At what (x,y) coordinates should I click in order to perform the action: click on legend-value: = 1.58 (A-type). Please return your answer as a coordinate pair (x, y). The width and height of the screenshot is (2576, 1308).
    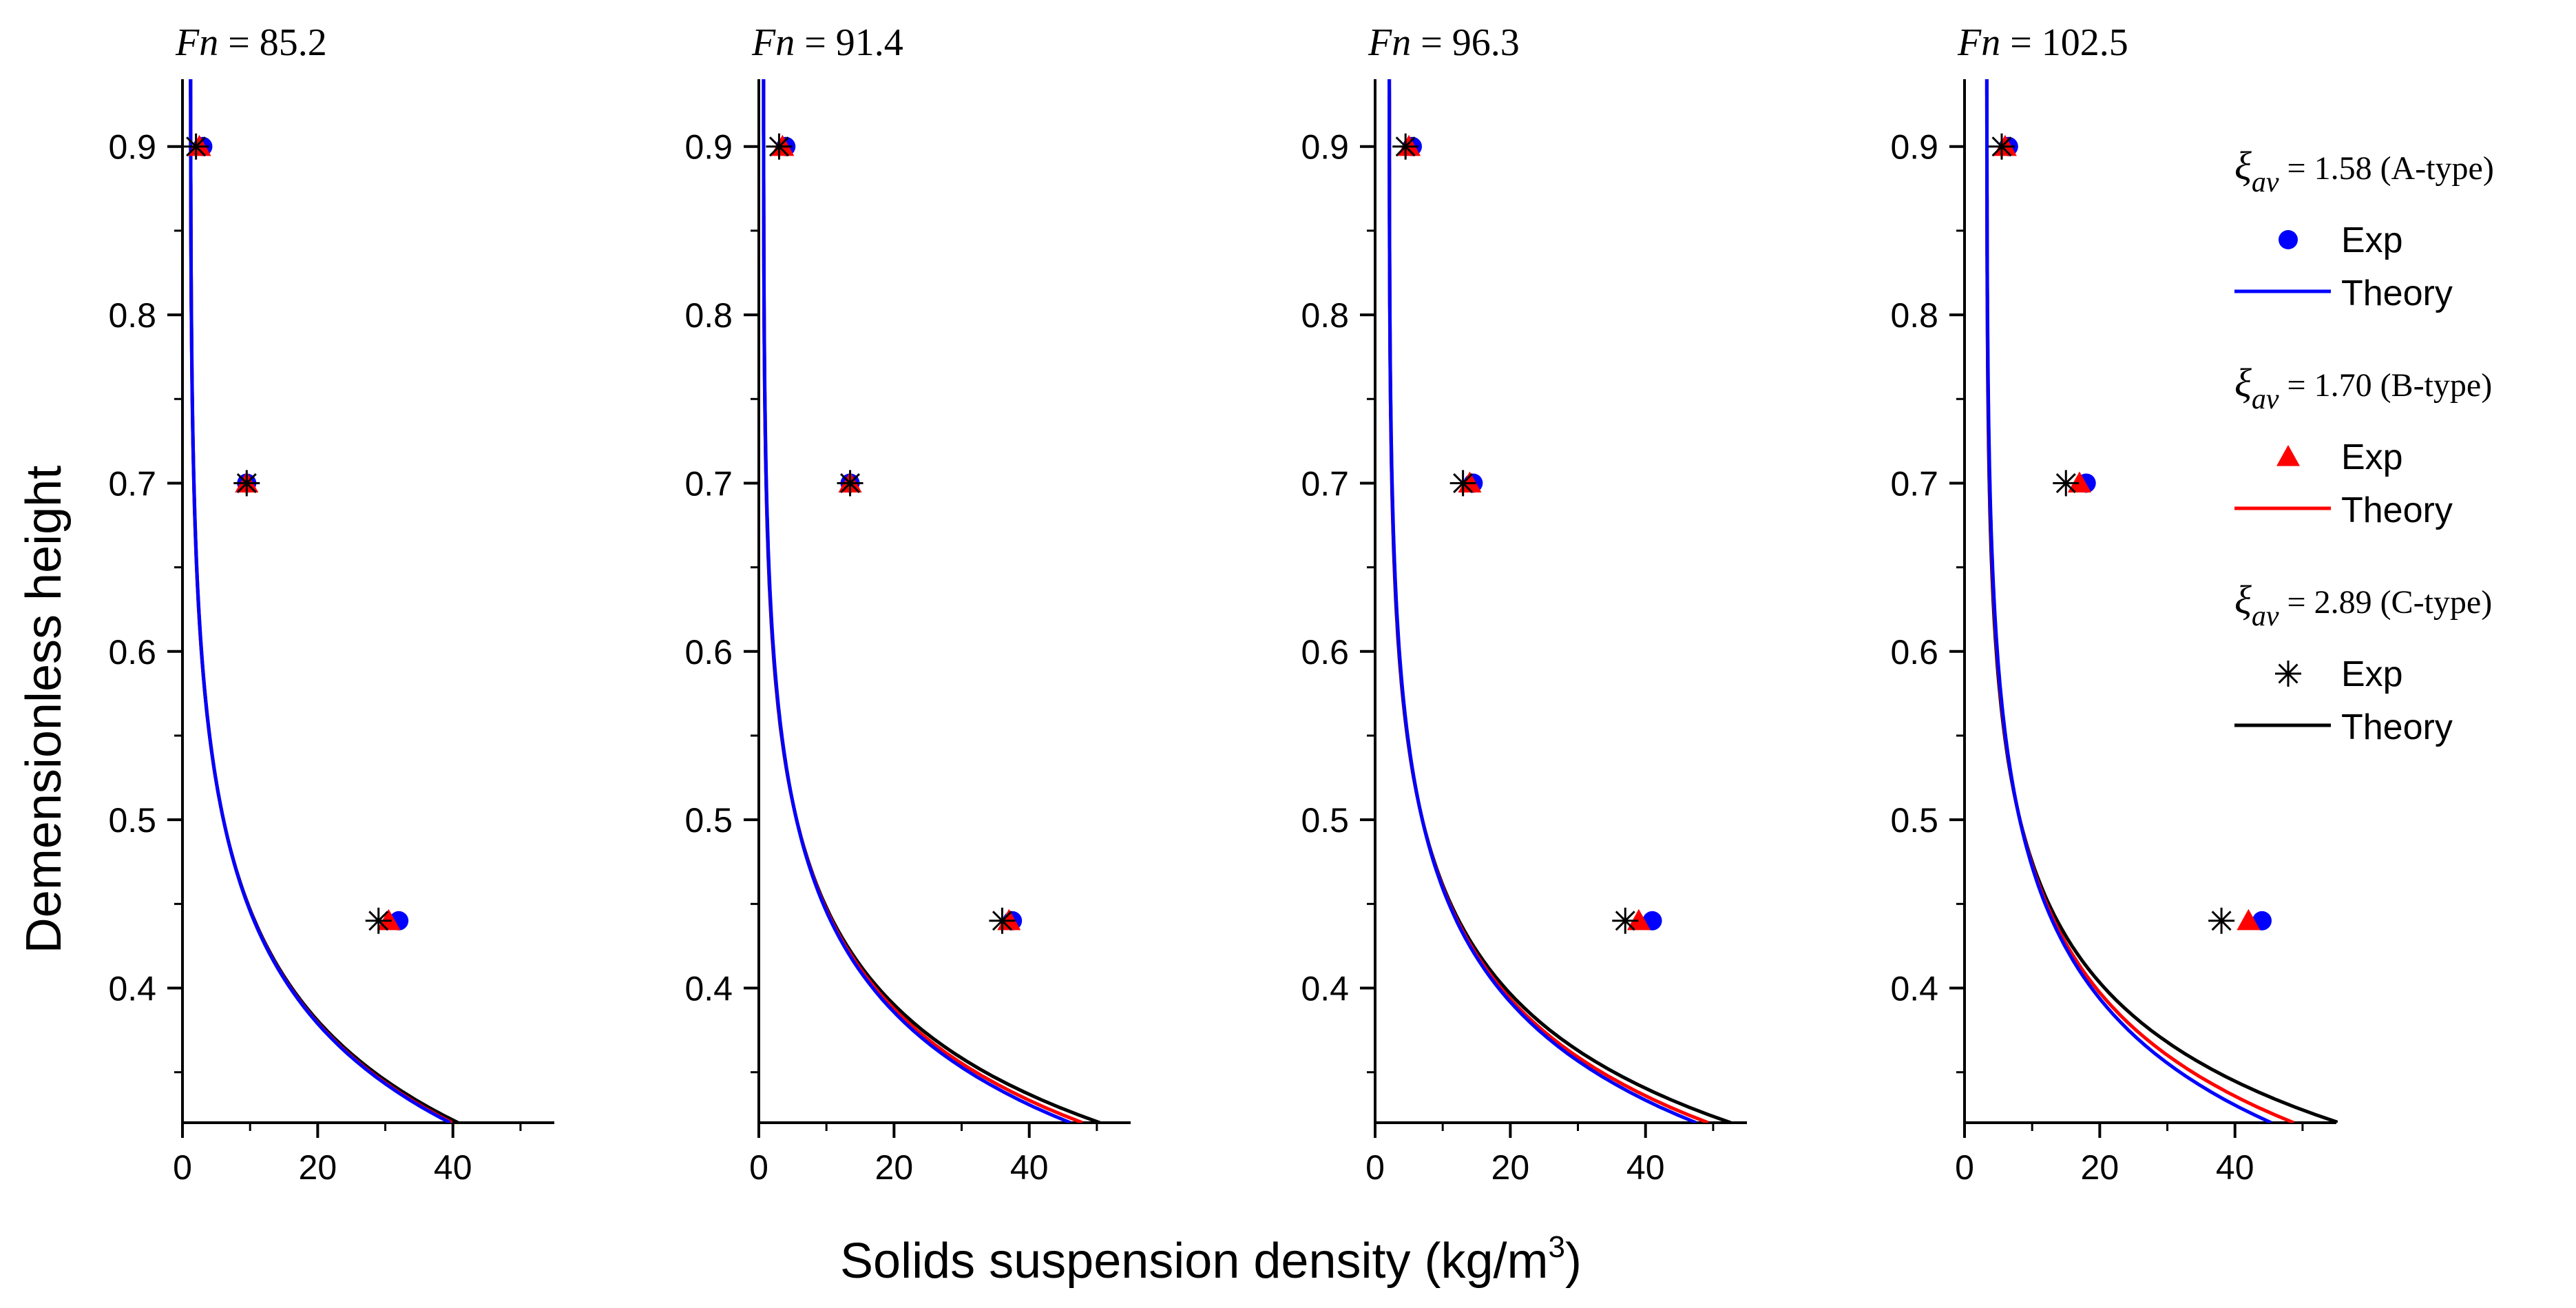
    Looking at the image, I should click on (2386, 168).